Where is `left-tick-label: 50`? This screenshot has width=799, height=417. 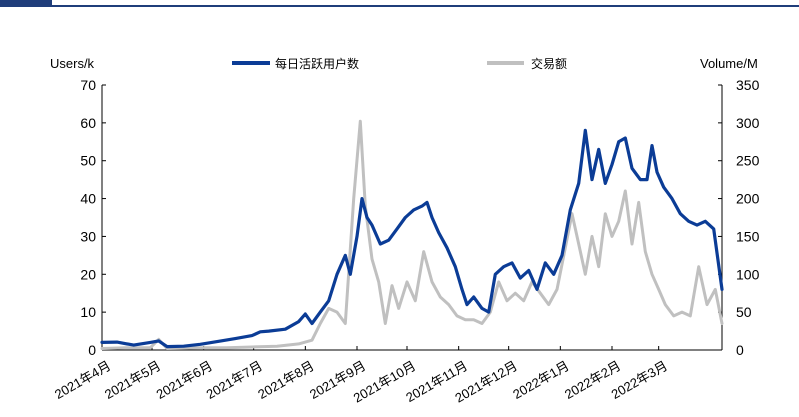 left-tick-label: 50 is located at coordinates (88, 161).